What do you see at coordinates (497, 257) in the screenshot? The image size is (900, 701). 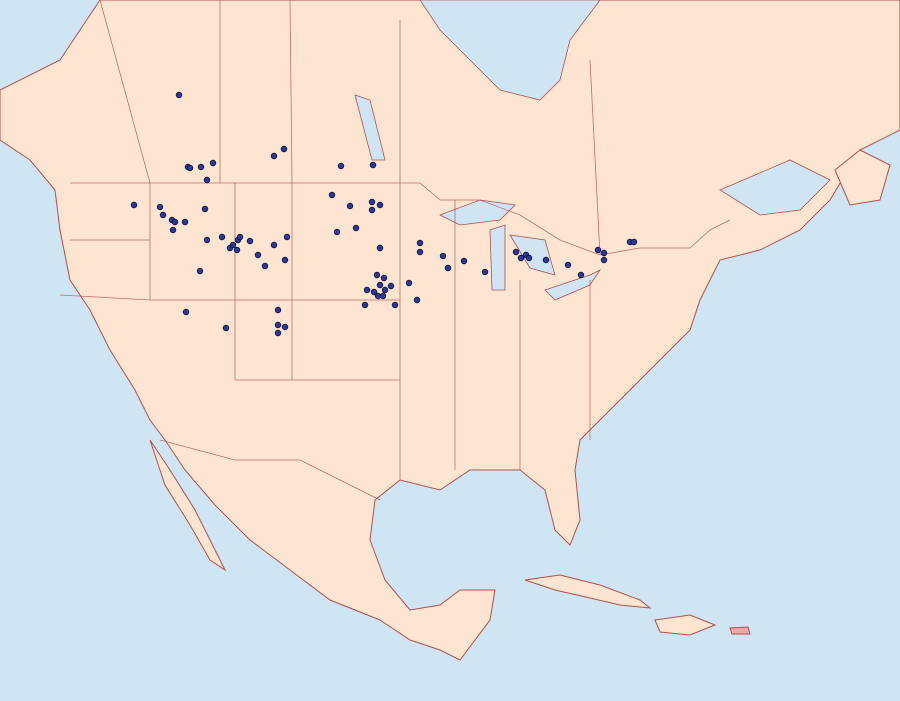 I see `lake-michigan` at bounding box center [497, 257].